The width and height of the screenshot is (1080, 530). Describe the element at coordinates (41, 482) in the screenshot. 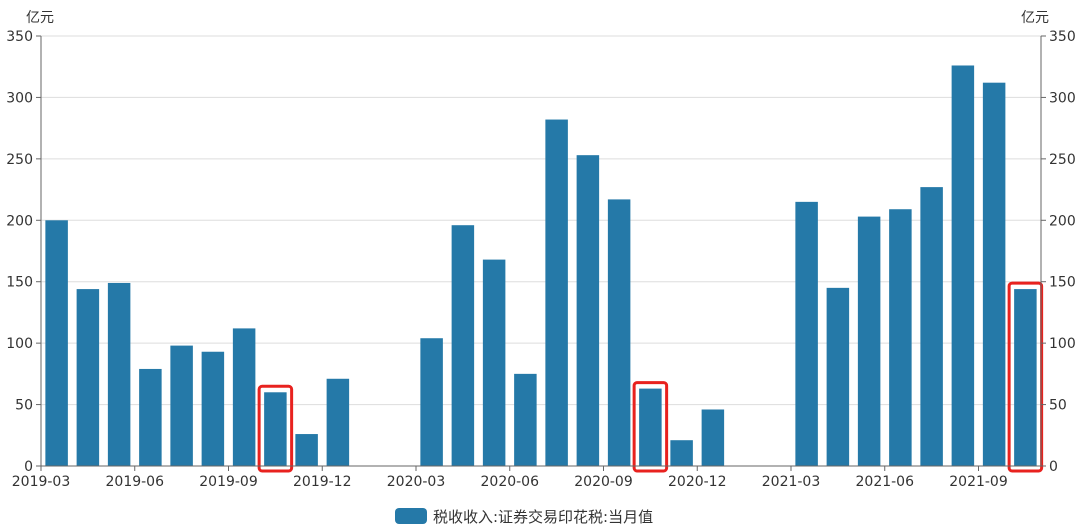

I see `x-tick-label: 2019-03` at that location.